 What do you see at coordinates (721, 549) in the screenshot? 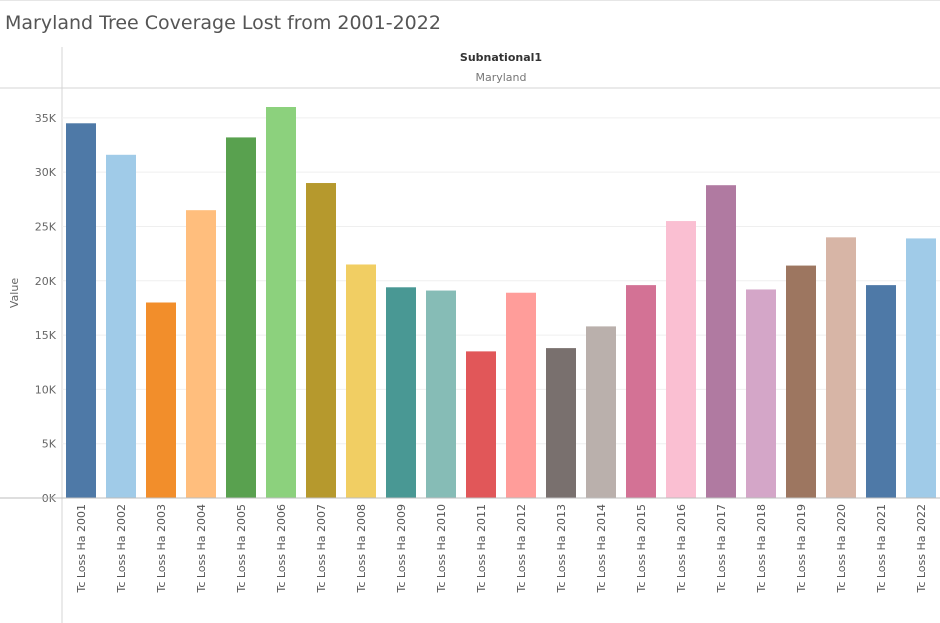
I see `x-tick-label: Tc Loss Ha 2017` at bounding box center [721, 549].